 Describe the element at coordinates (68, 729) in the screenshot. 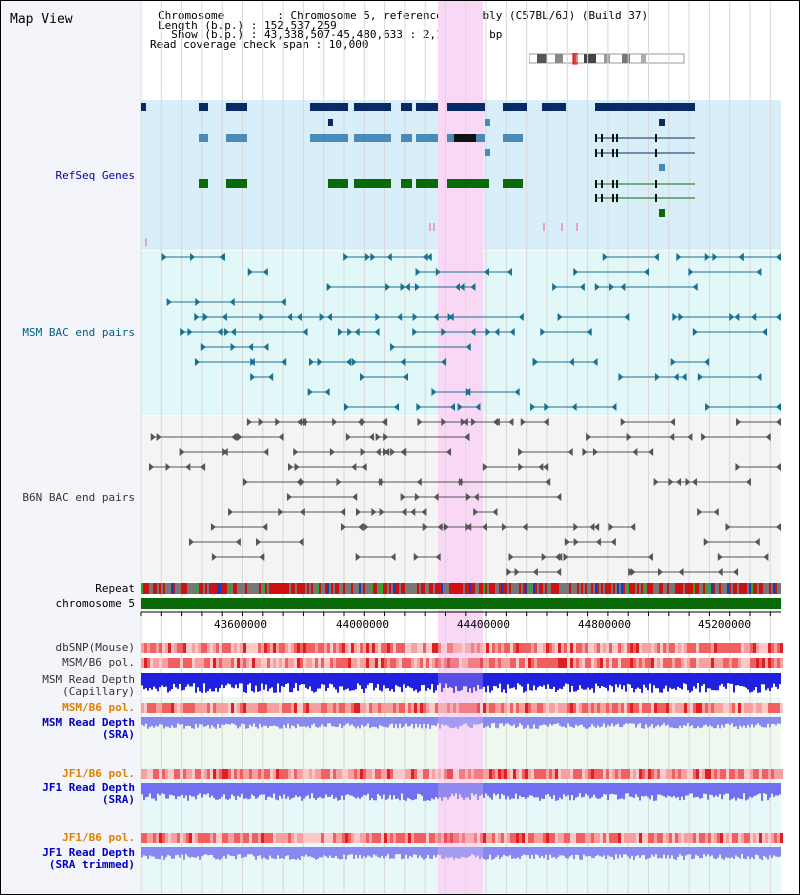

I see `msm-depth-sra-label: MSM Read Depth (SRA)` at that location.